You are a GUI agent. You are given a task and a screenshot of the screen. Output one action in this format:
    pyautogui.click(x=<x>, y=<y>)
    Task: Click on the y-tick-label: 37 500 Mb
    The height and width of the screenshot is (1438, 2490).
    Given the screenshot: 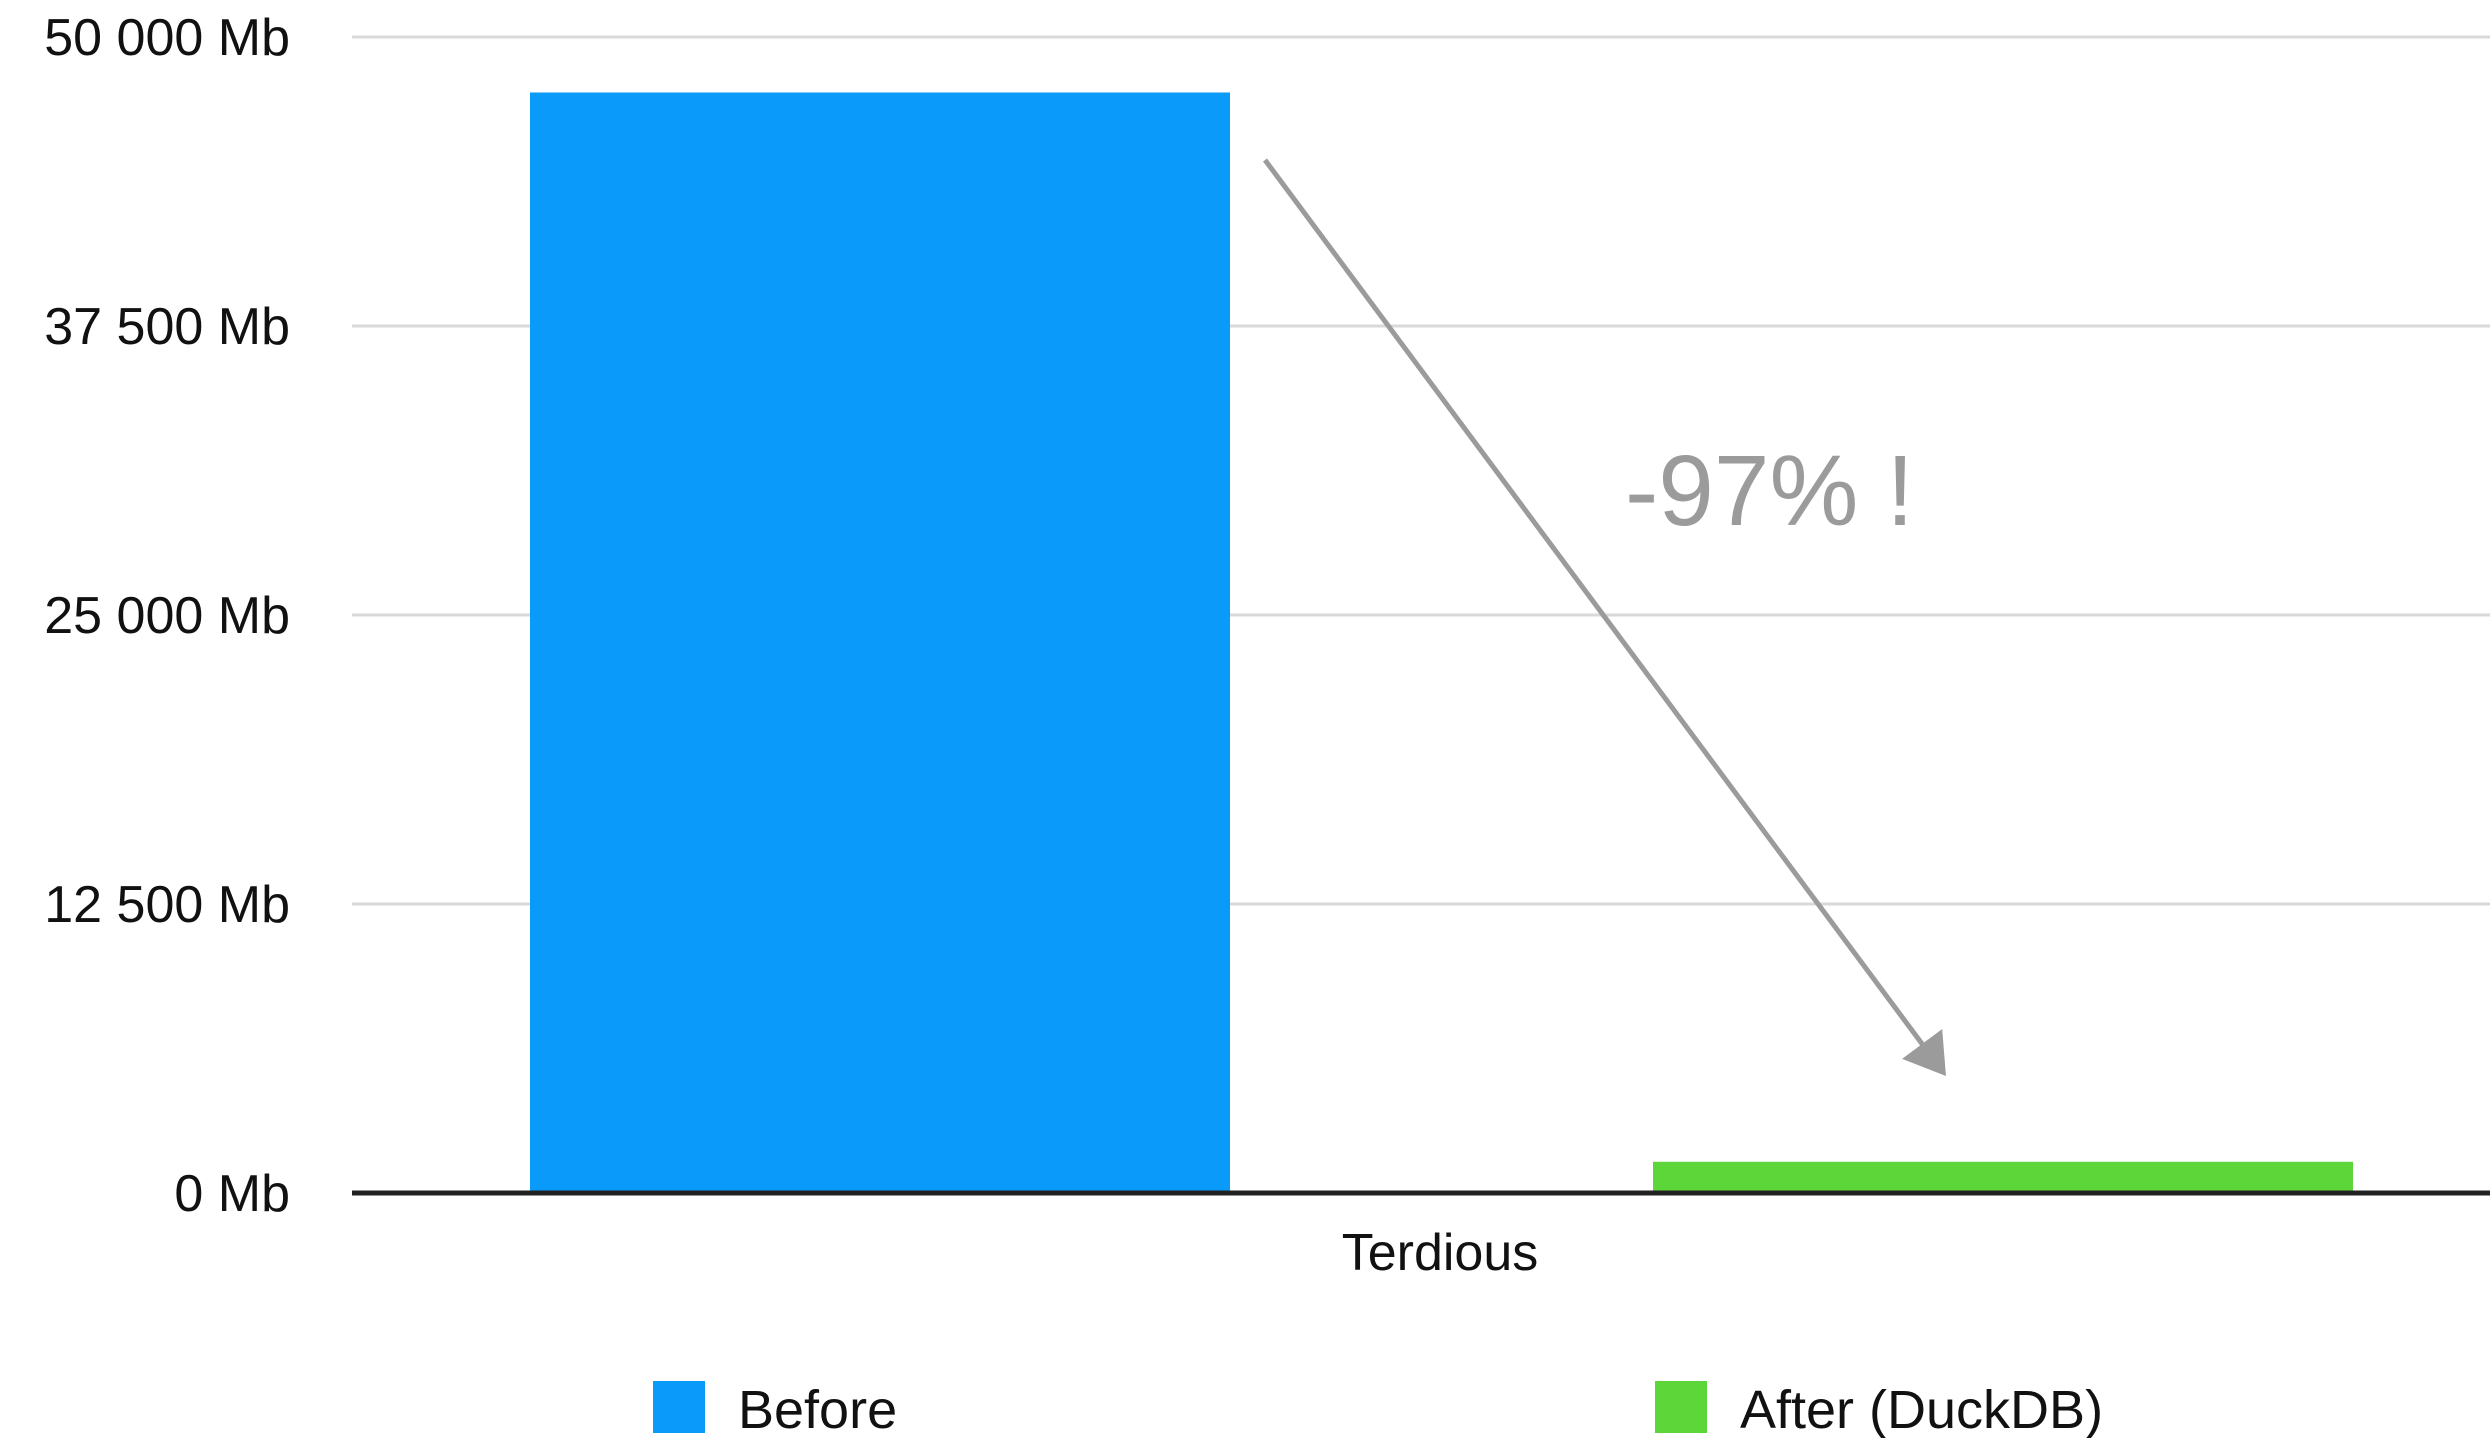 What is the action you would take?
    pyautogui.click(x=167, y=327)
    